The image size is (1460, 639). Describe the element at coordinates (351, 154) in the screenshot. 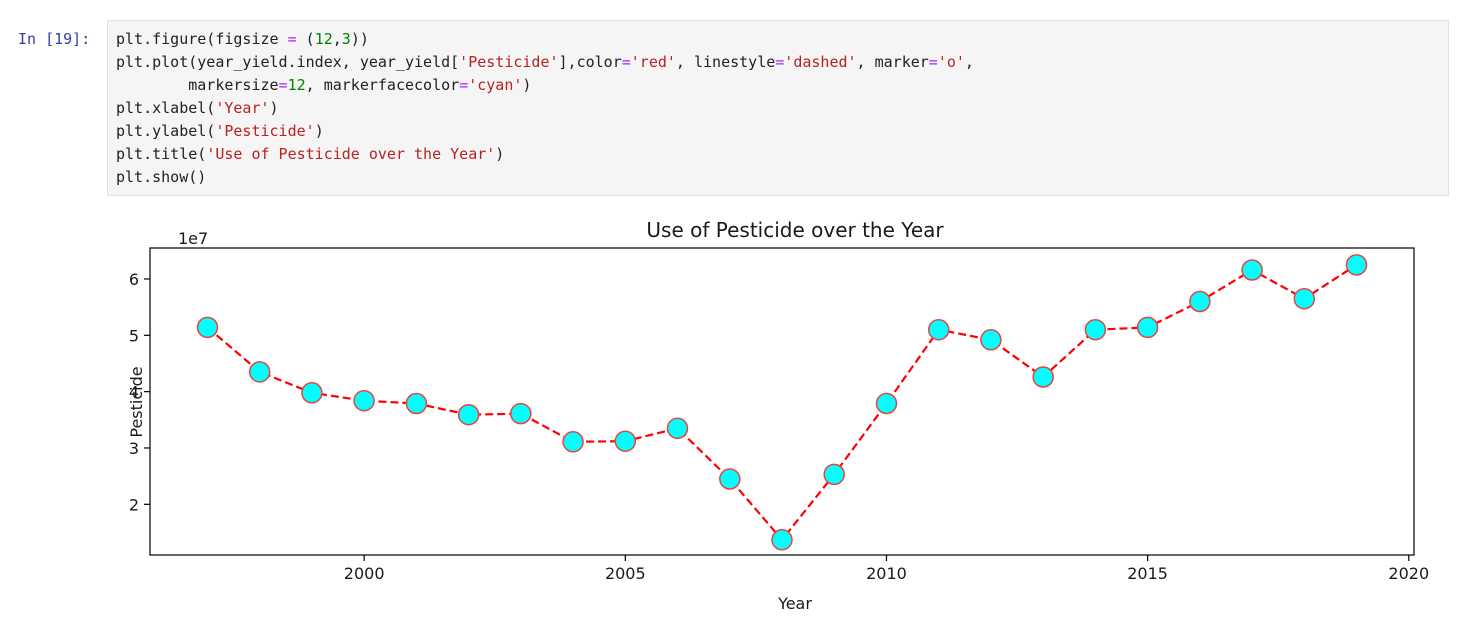

I see `code-token: 'Use of Pesticide over the Year'` at that location.